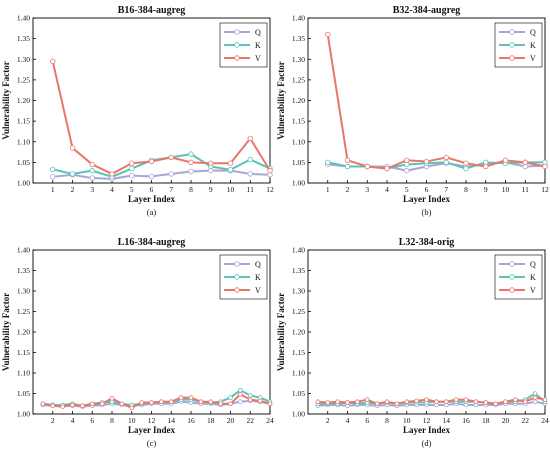  What do you see at coordinates (446, 189) in the screenshot?
I see `x-tick-label: 7` at bounding box center [446, 189].